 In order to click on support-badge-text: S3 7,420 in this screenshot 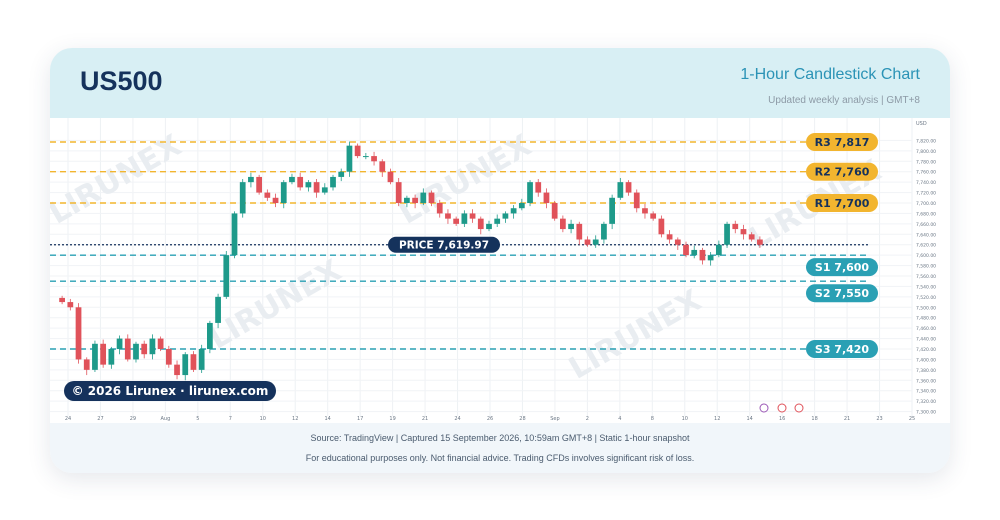, I will do `click(842, 349)`.